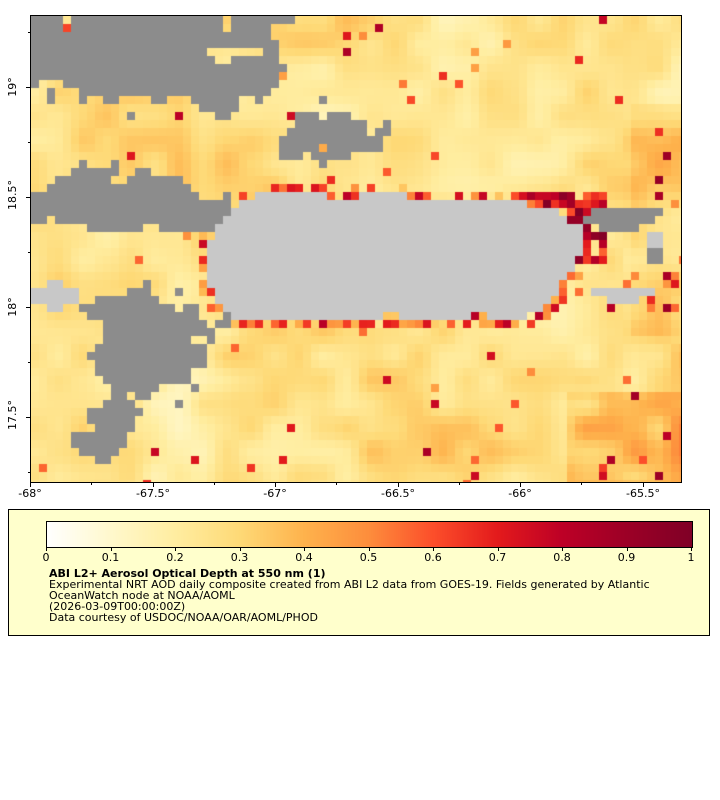 This screenshot has height=800, width=720. I want to click on colorbar-gradient, so click(369, 534).